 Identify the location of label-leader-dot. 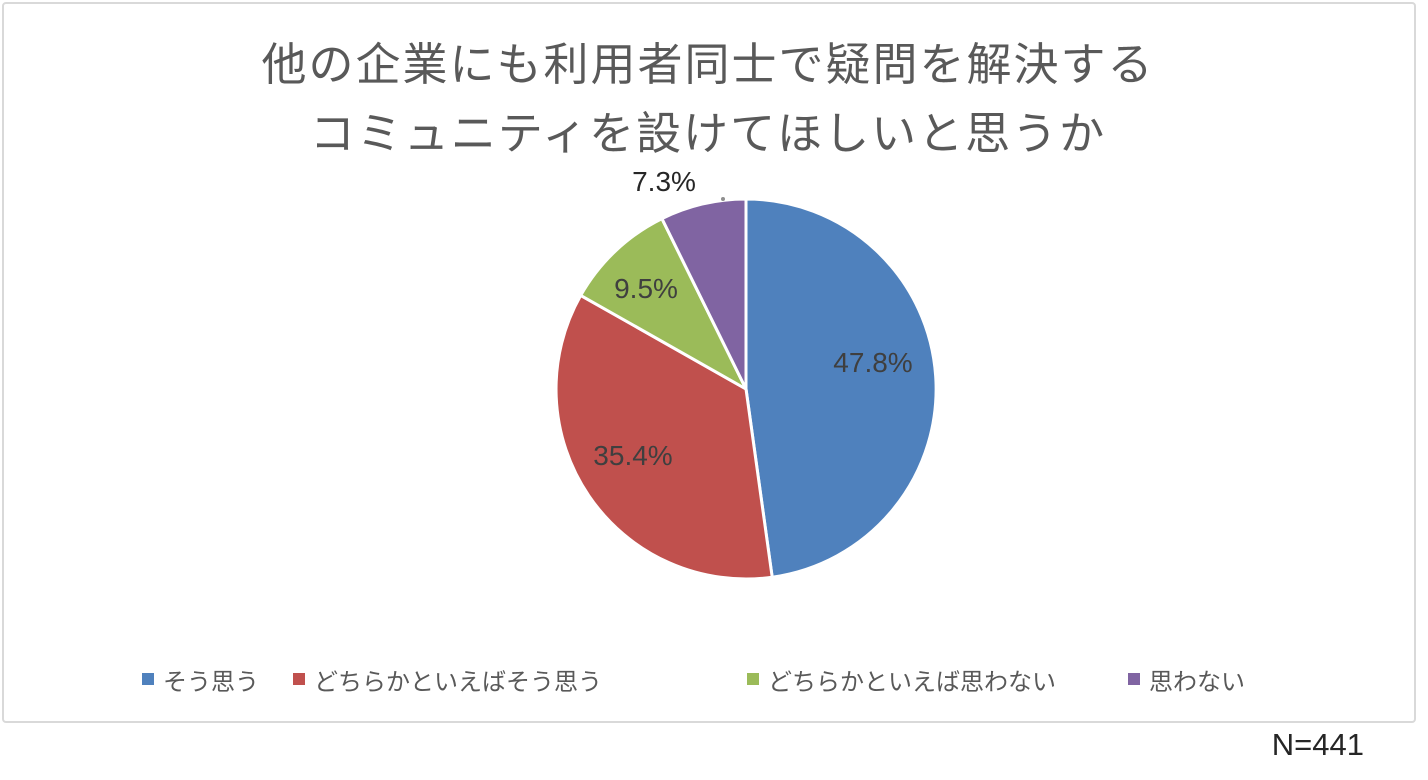
(723, 199).